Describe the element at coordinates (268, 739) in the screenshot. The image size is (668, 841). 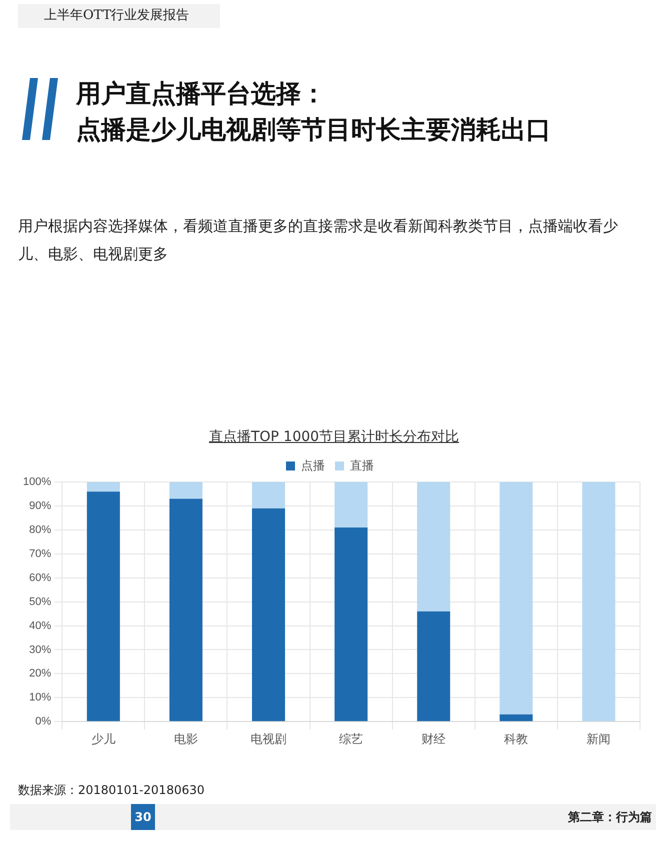
I see `x-tick-label: 电视剧` at that location.